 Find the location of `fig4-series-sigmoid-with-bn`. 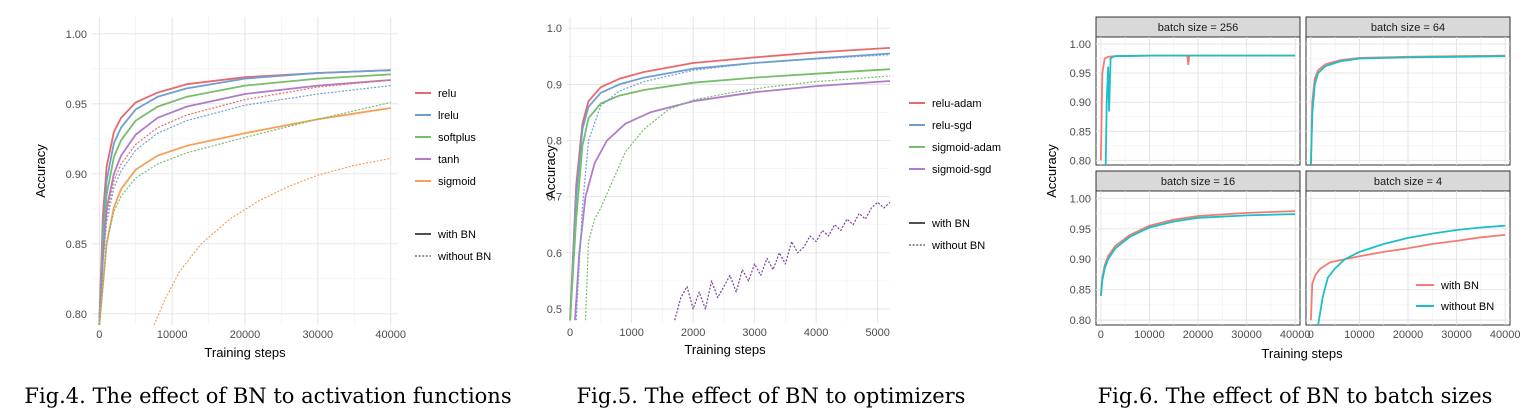

fig4-series-sigmoid-with-bn is located at coordinates (244, 216).